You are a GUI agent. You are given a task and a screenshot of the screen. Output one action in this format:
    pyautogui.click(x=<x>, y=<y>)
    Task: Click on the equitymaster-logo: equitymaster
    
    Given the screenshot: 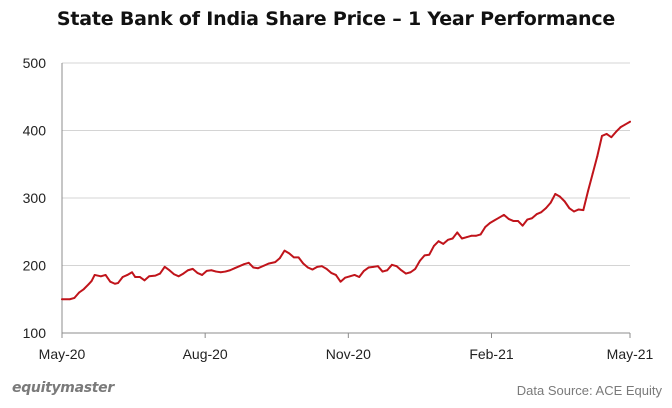 What is the action you would take?
    pyautogui.click(x=63, y=388)
    